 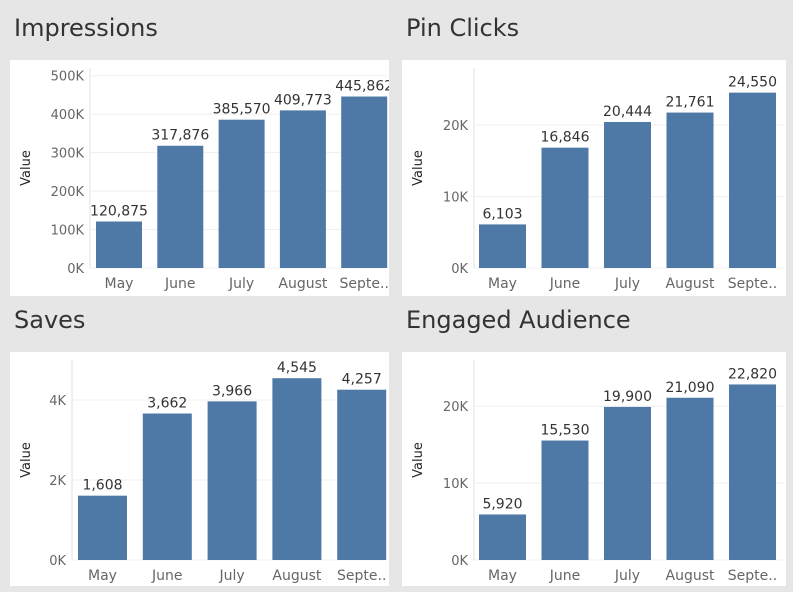 I want to click on y-tick-label: 300K, so click(x=68, y=154).